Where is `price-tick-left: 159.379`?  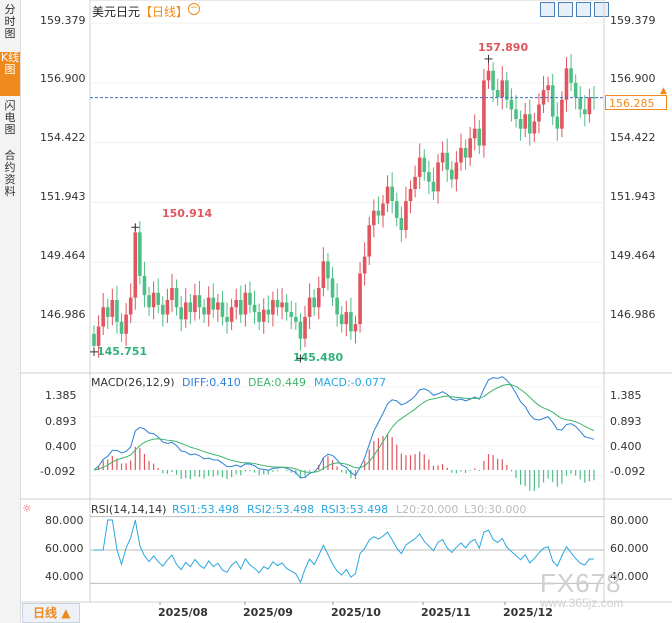 price-tick-left: 159.379 is located at coordinates (63, 20).